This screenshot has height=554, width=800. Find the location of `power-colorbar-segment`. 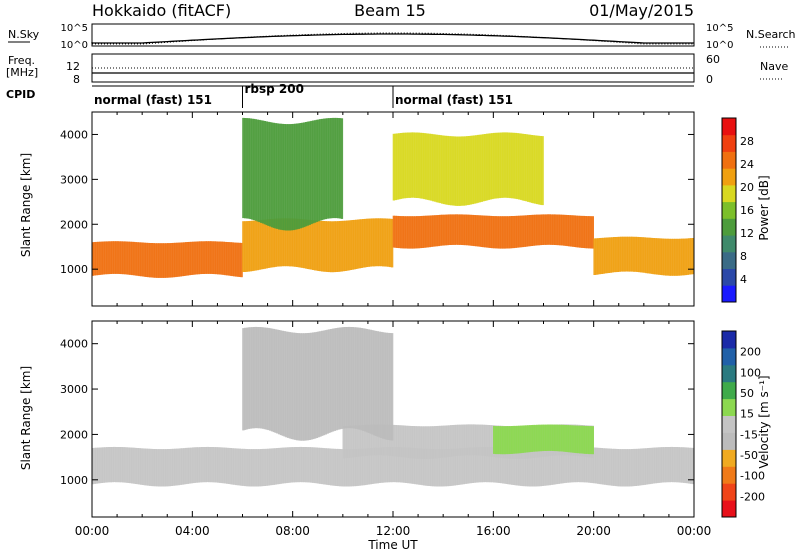

power-colorbar-segment is located at coordinates (729, 193).